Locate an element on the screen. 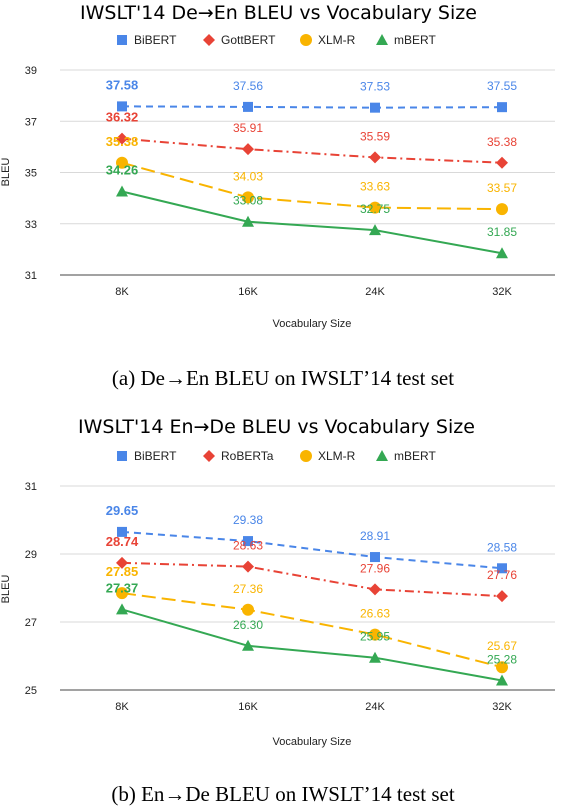  chart-de-en-data-label: 37.53 is located at coordinates (375, 87).